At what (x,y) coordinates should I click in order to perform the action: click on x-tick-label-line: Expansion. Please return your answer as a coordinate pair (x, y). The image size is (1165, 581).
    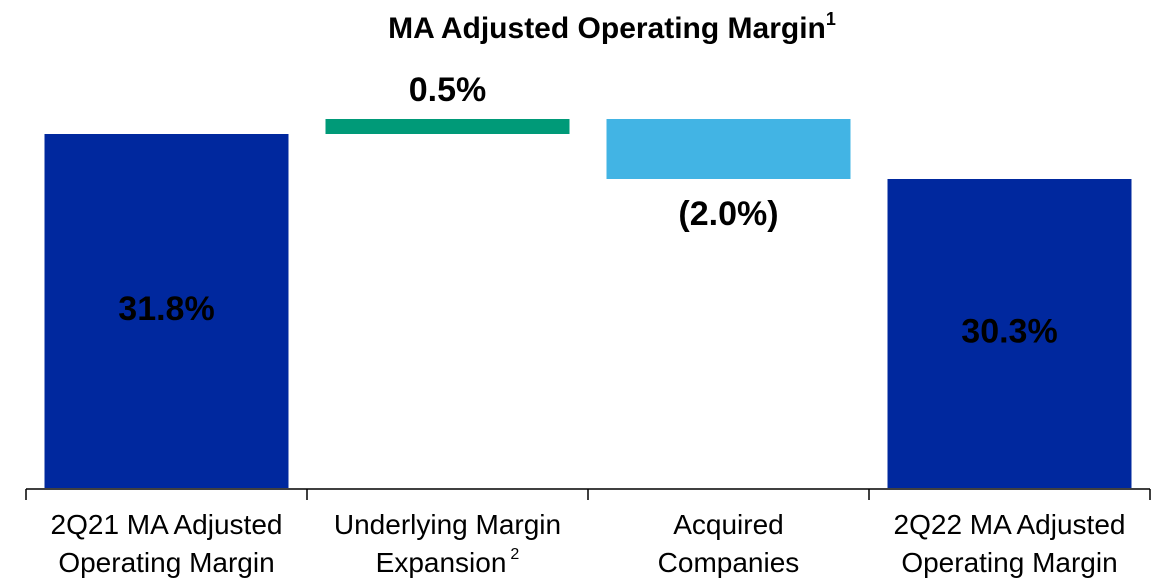
    Looking at the image, I should click on (441, 562).